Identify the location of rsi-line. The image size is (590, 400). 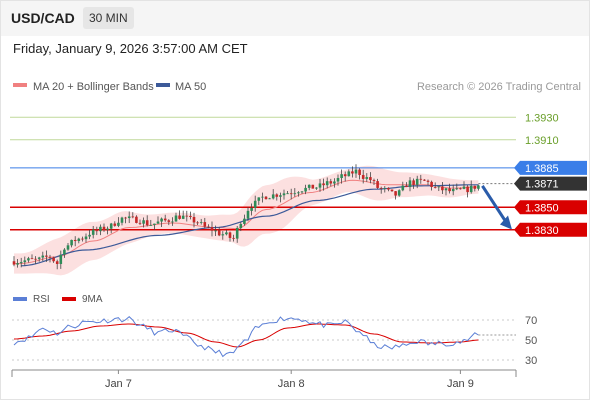
(246, 337).